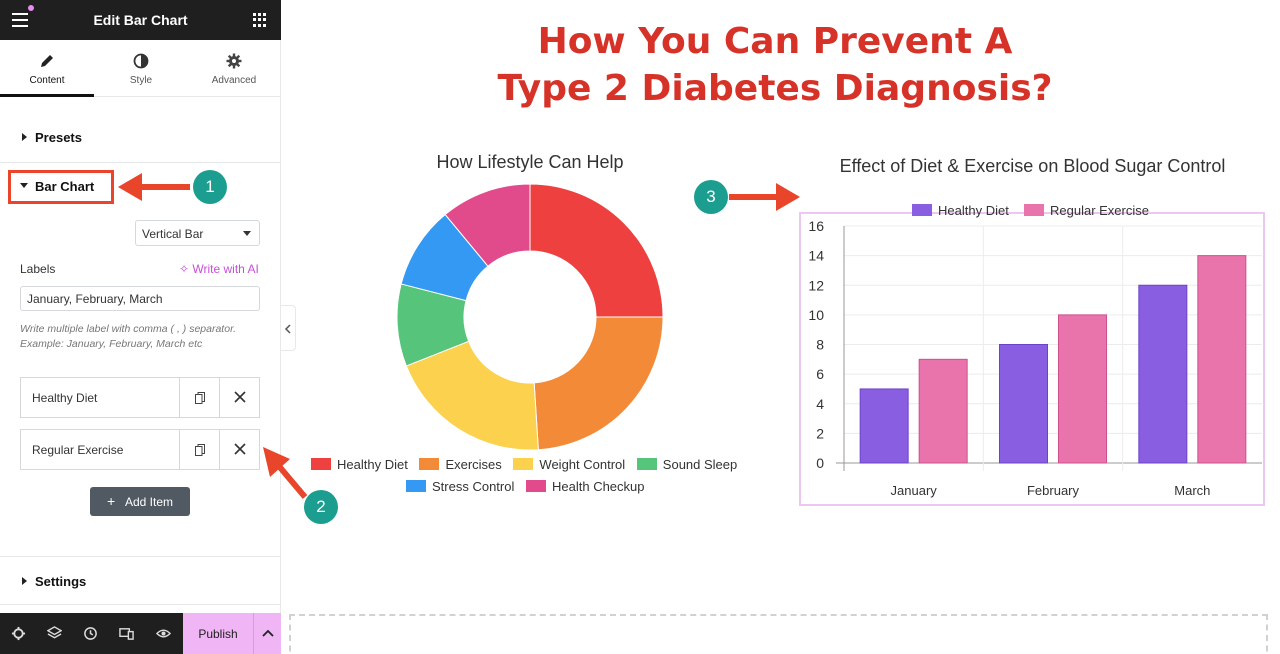 This screenshot has height=654, width=1280. Describe the element at coordinates (598, 486) in the screenshot. I see `legend-label: Health Checkup` at that location.